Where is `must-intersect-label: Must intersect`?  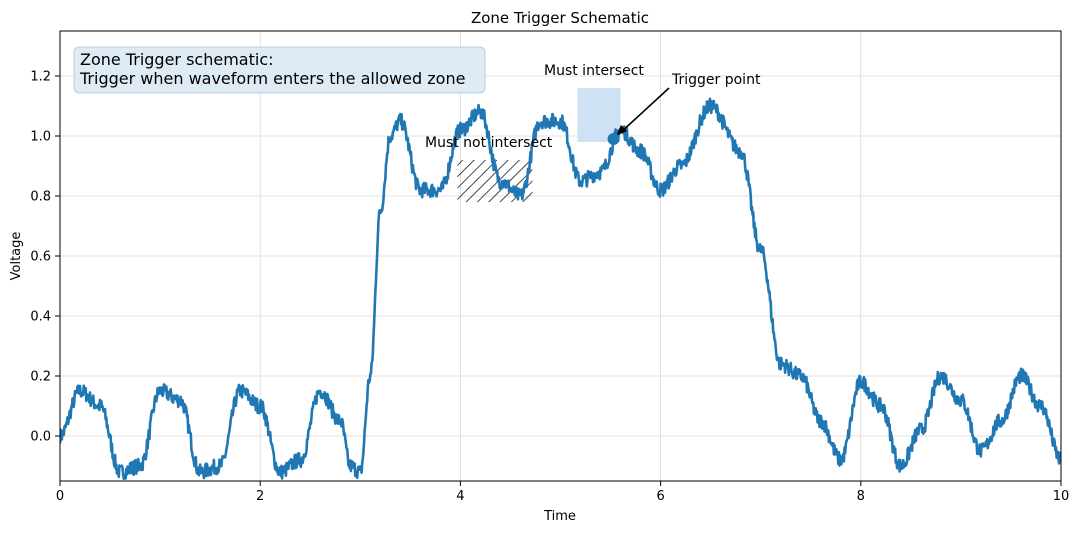 must-intersect-label: Must intersect is located at coordinates (594, 71).